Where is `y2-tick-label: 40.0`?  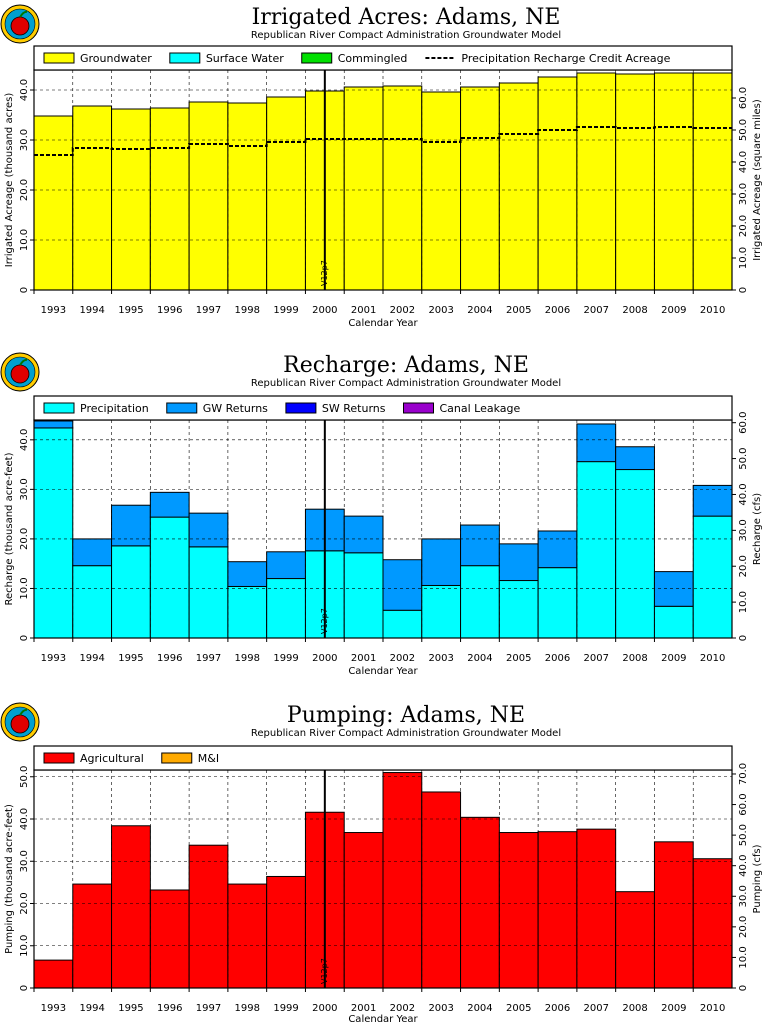 y2-tick-label: 40.0 is located at coordinates (743, 494).